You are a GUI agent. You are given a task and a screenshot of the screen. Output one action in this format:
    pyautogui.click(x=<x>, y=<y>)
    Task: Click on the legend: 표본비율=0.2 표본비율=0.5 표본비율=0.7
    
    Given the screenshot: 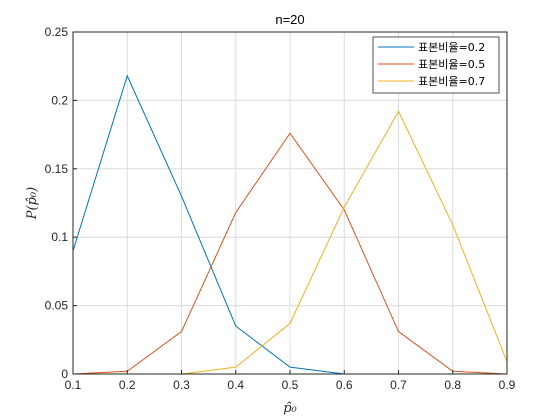 What is the action you would take?
    pyautogui.click(x=436, y=65)
    